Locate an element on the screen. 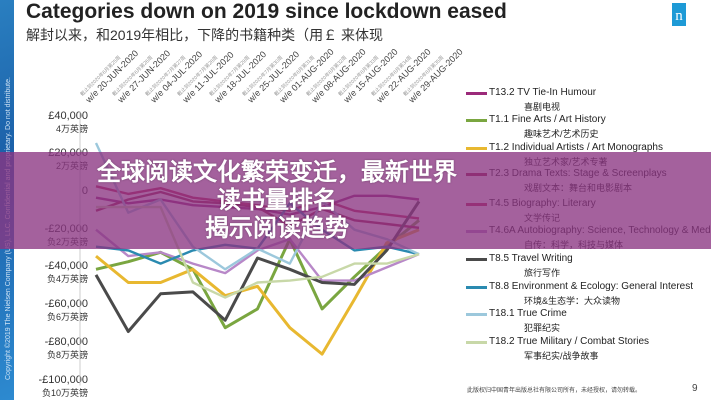 The height and width of the screenshot is (400, 711). chart-subtitle: 解封以来，和2019年相比，下降的书籍种类（用￡ 来体现 is located at coordinates (205, 35).